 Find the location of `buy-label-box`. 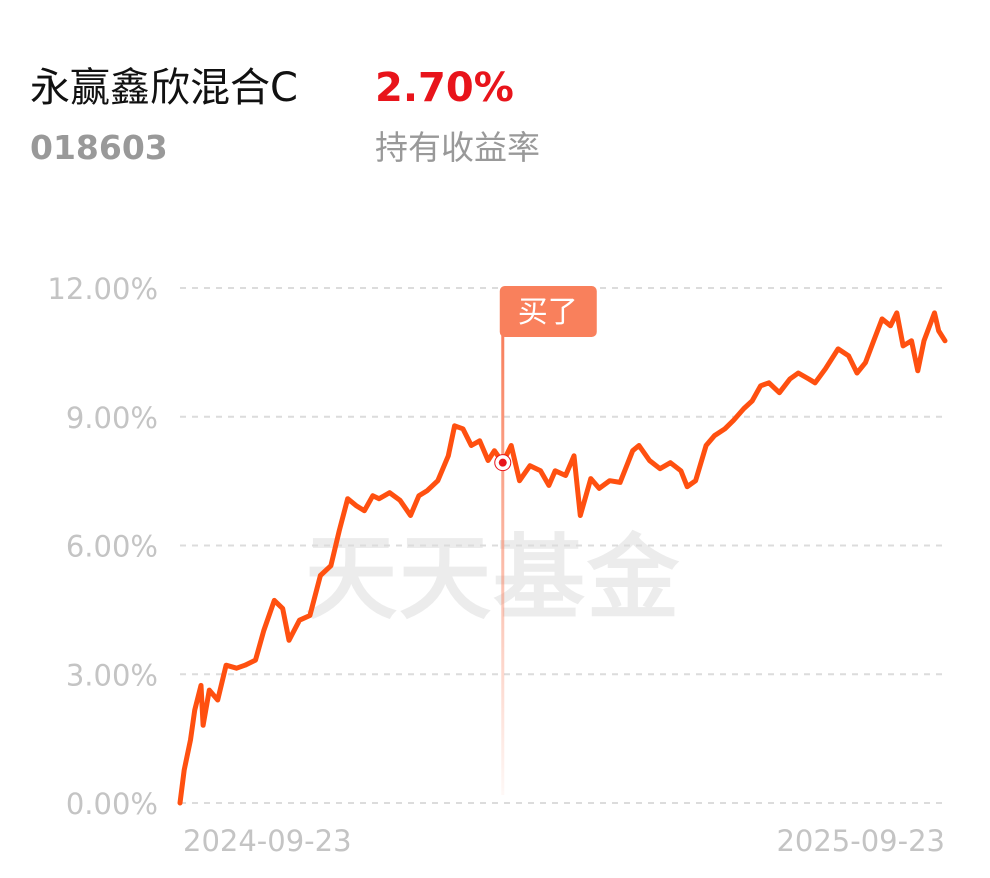

buy-label-box is located at coordinates (548, 311).